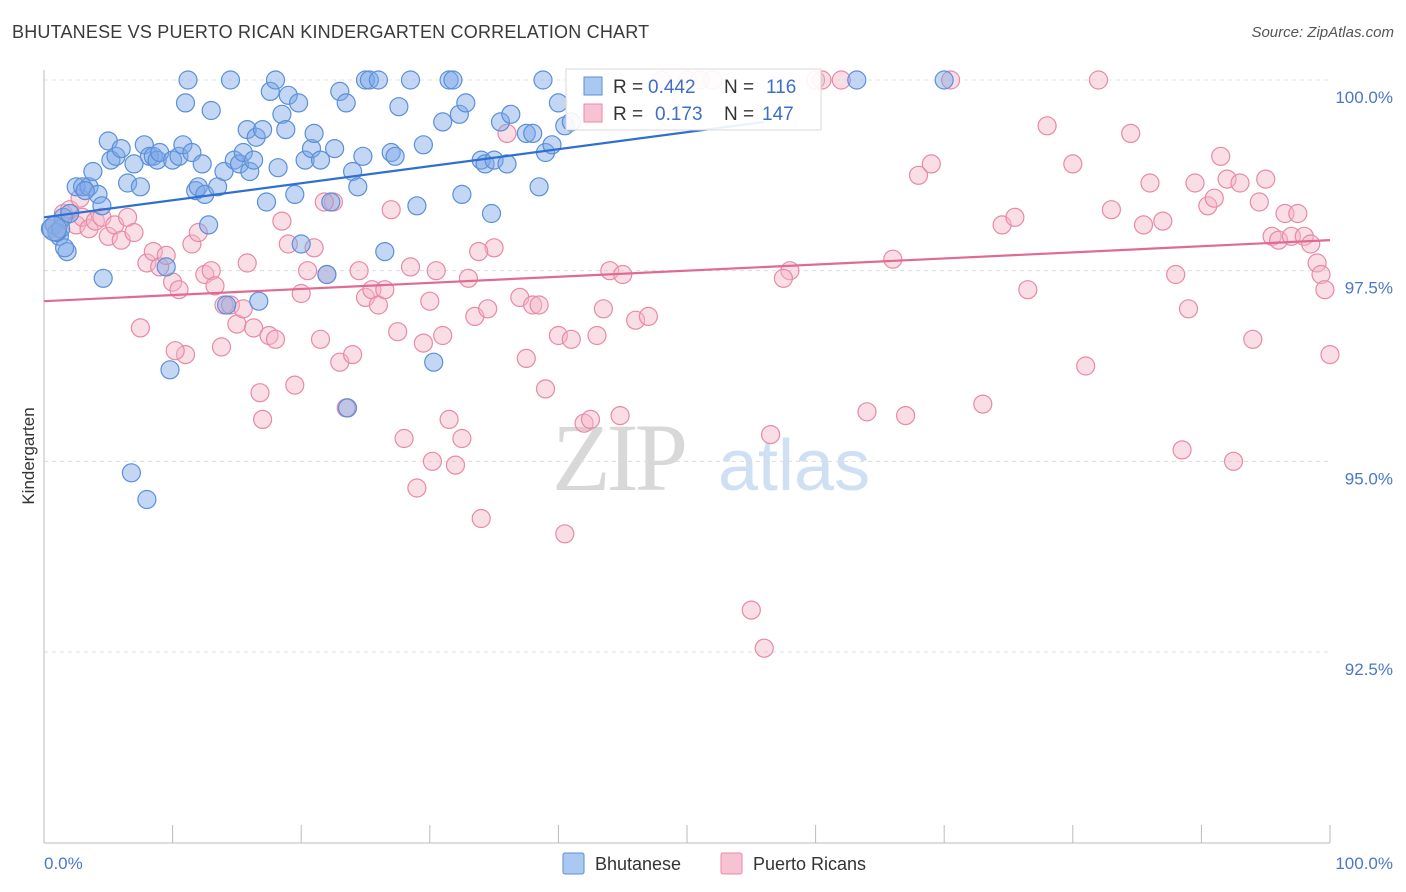  I want to click on stats-legend-box, so click(693, 99).